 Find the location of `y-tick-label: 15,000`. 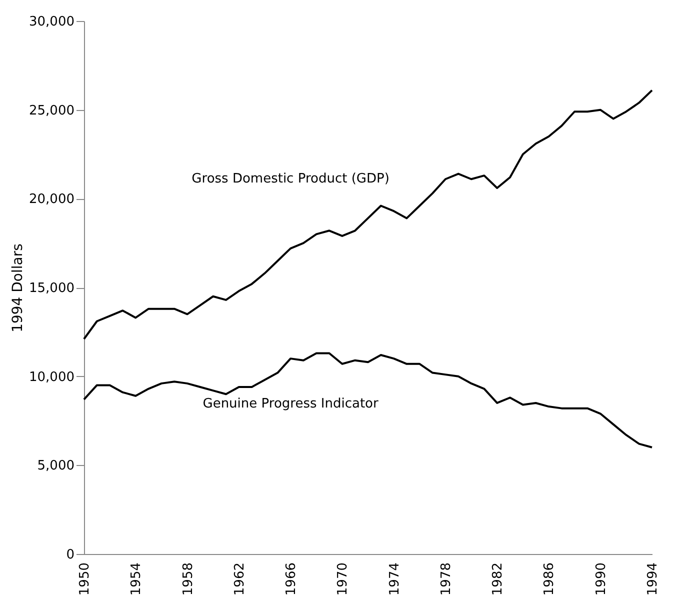

y-tick-label: 15,000 is located at coordinates (51, 288).